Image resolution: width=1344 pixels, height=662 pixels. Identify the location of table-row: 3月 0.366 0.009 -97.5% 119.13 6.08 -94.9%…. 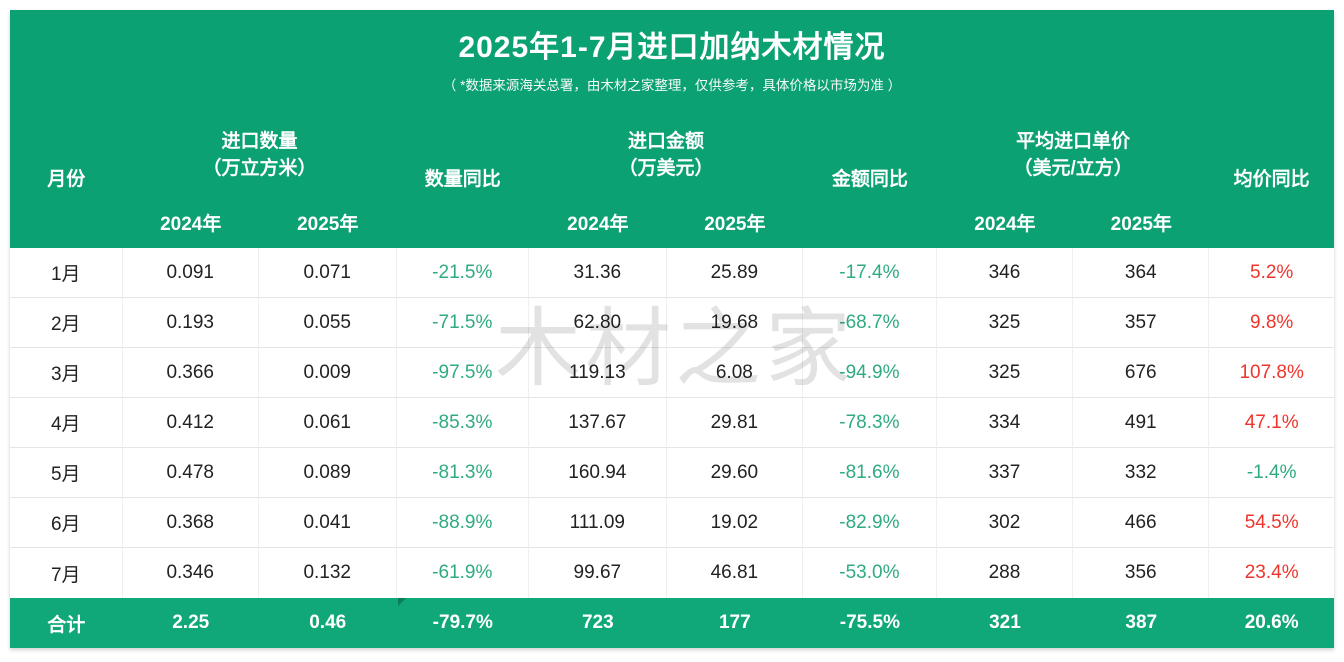
(672, 373).